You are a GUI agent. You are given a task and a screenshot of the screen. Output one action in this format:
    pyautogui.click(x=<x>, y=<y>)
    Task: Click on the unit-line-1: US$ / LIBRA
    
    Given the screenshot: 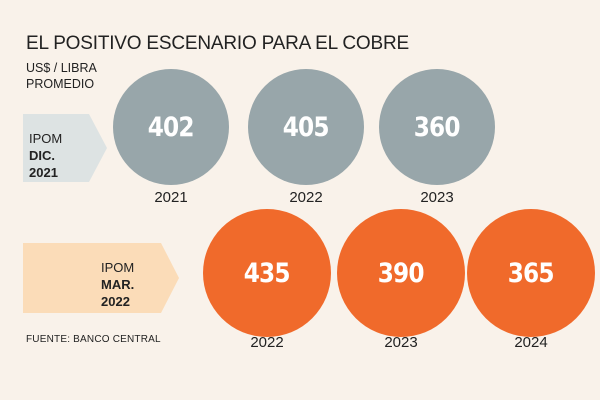 What is the action you would take?
    pyautogui.click(x=61, y=68)
    